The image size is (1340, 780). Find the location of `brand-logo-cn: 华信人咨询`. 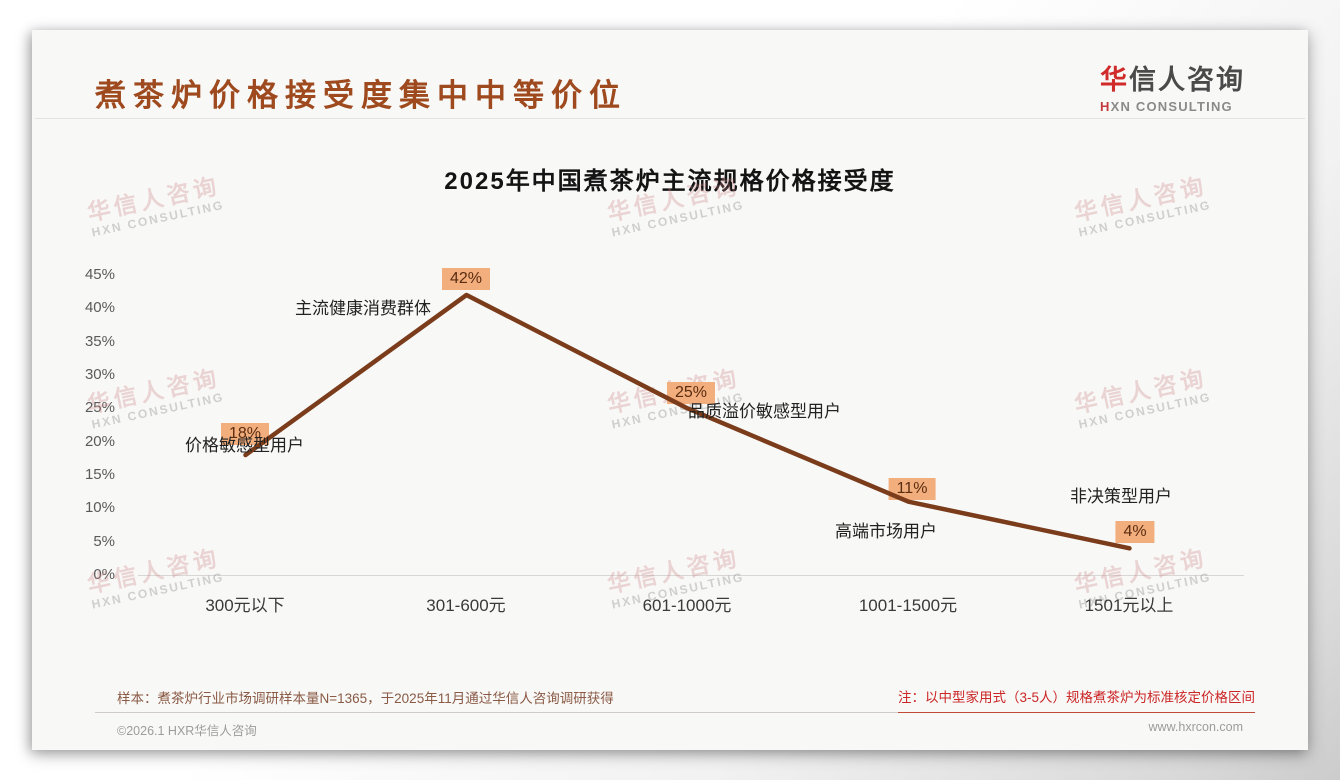

brand-logo-cn: 华信人咨询 is located at coordinates (1172, 80).